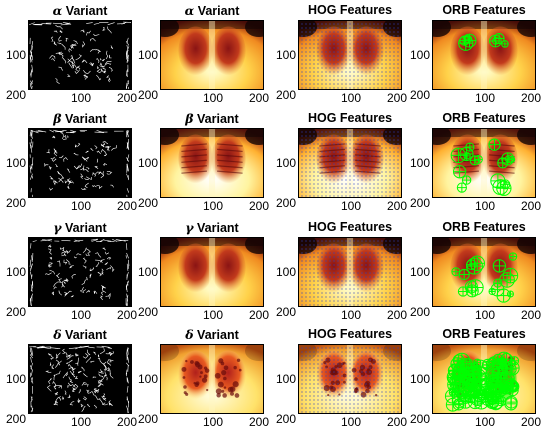 Image resolution: width=550 pixels, height=434 pixels. I want to click on panel-title: β Variant, so click(212, 118).